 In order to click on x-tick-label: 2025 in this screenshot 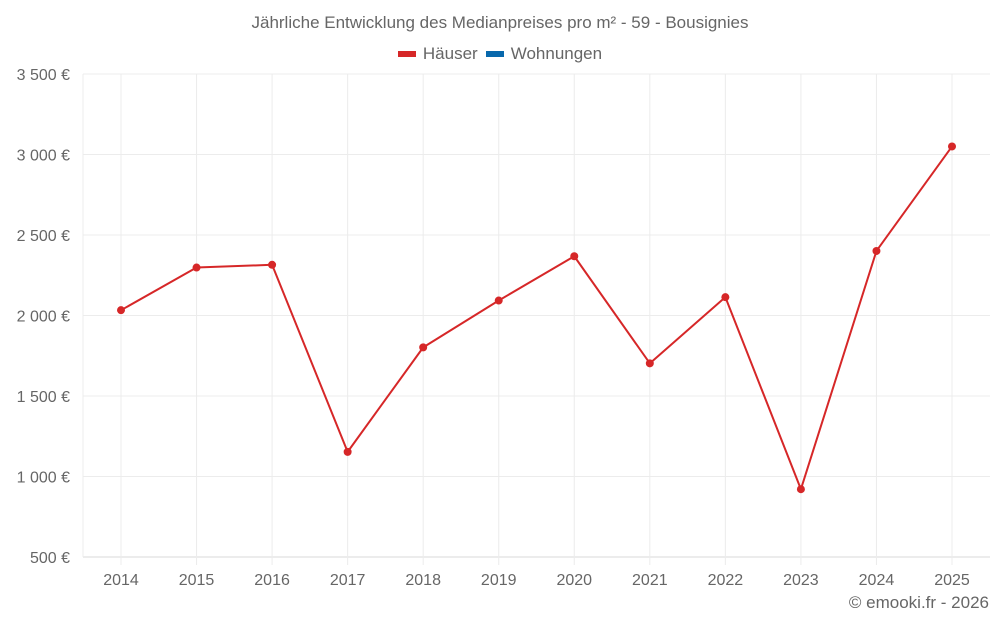, I will do `click(952, 580)`.